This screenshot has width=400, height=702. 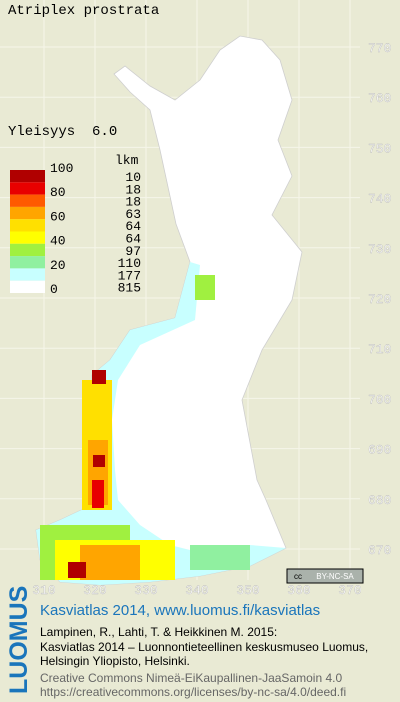 What do you see at coordinates (58, 241) in the screenshot?
I see `legend-level: 40` at bounding box center [58, 241].